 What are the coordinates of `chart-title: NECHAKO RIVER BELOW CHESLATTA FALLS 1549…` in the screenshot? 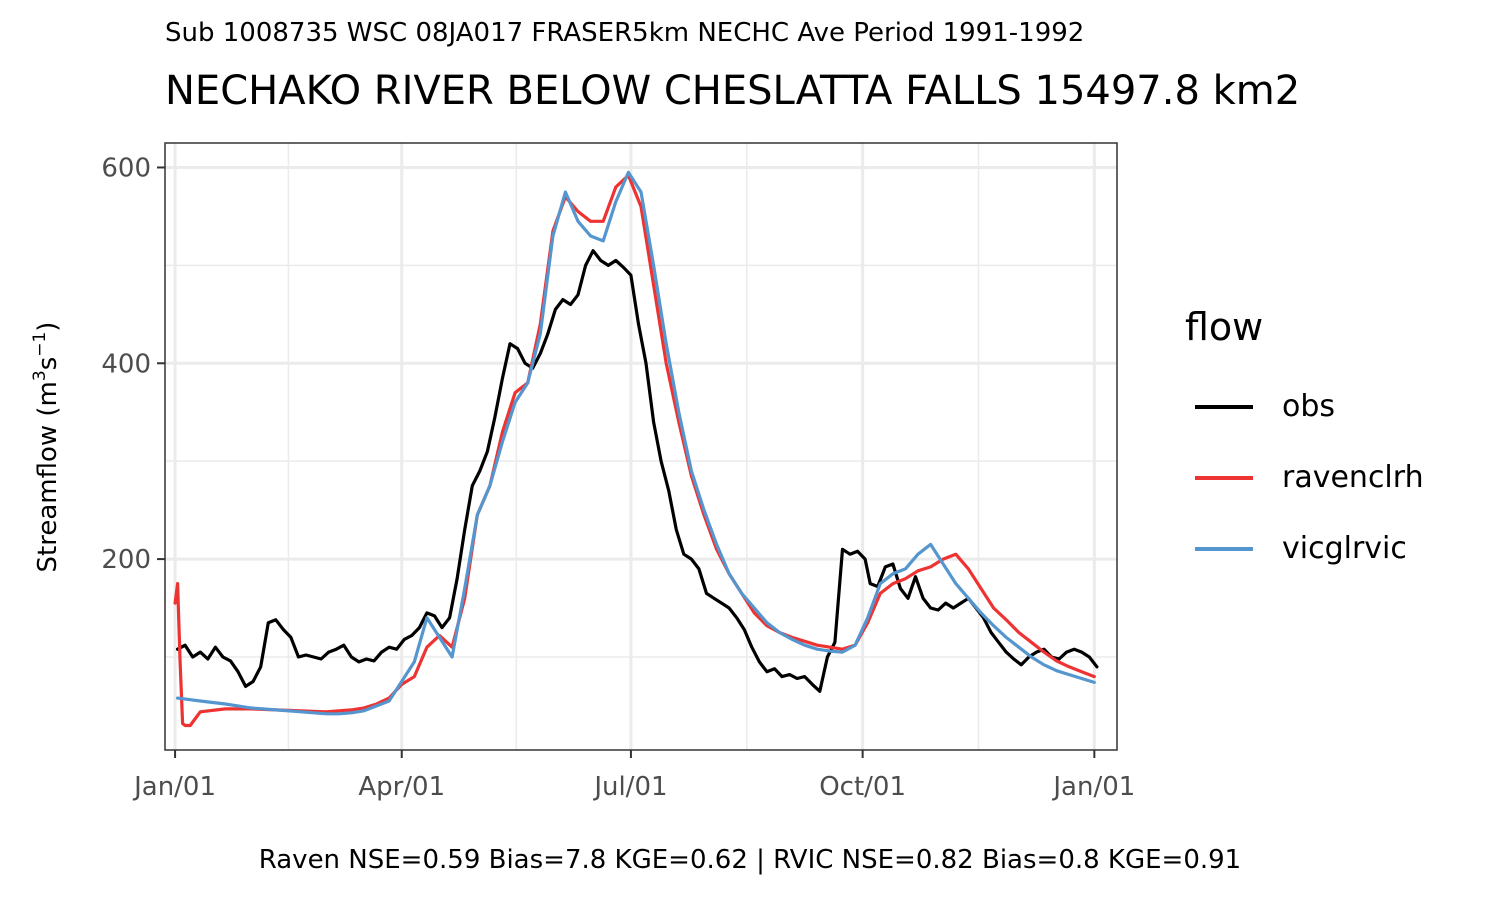 It's located at (733, 91).